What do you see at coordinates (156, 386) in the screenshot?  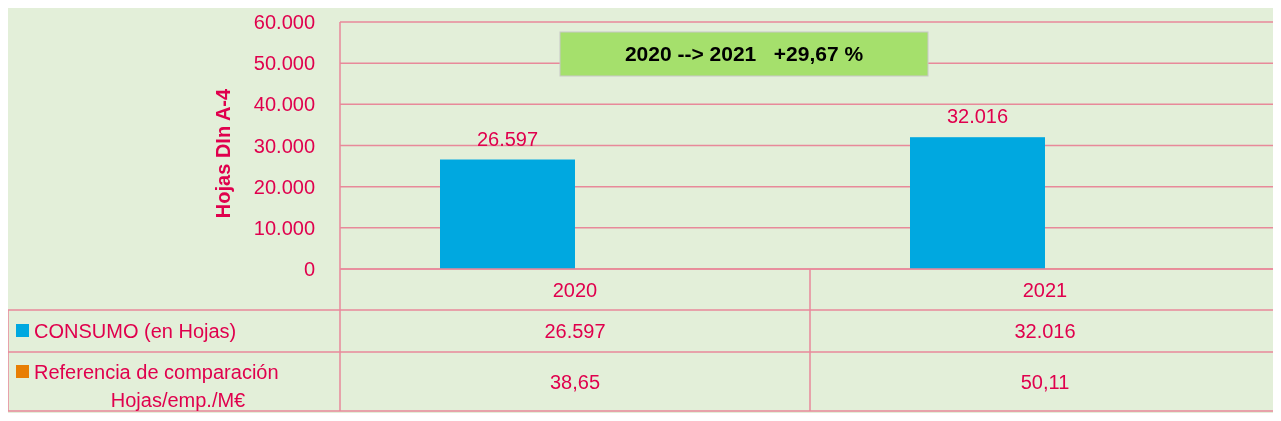 I see `legend-label: Referencia de comparación Hojas/emp./M€` at bounding box center [156, 386].